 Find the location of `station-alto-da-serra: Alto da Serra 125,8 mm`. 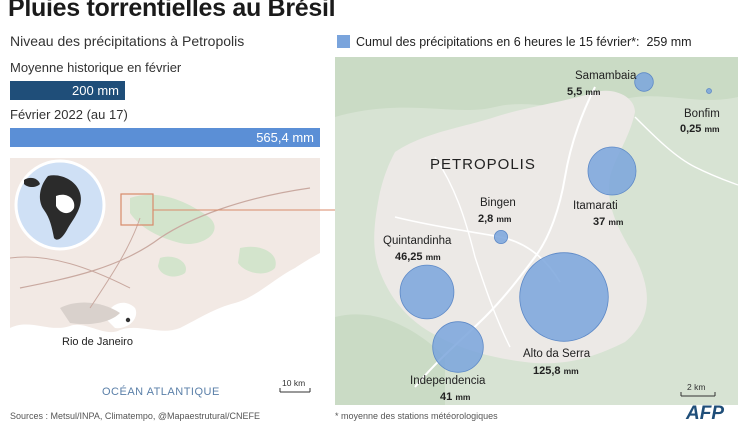

station-alto-da-serra: Alto da Serra 125,8 mm is located at coordinates (564, 314).